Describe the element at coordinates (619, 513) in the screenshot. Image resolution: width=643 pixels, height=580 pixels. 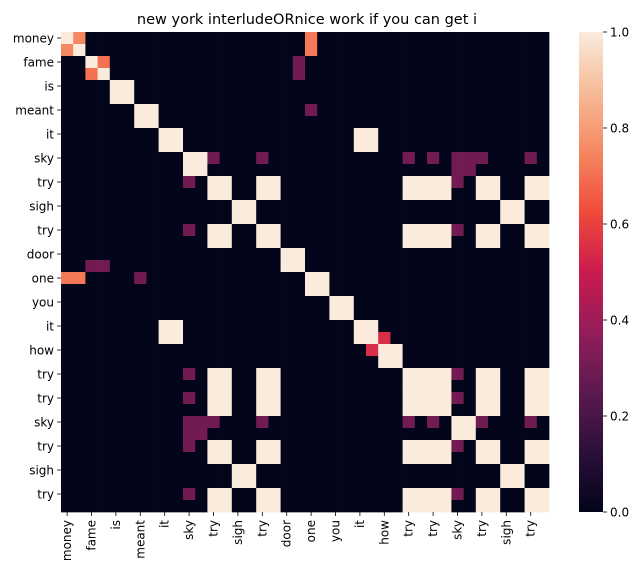
I see `colorbar-tick-label: 0.0` at that location.